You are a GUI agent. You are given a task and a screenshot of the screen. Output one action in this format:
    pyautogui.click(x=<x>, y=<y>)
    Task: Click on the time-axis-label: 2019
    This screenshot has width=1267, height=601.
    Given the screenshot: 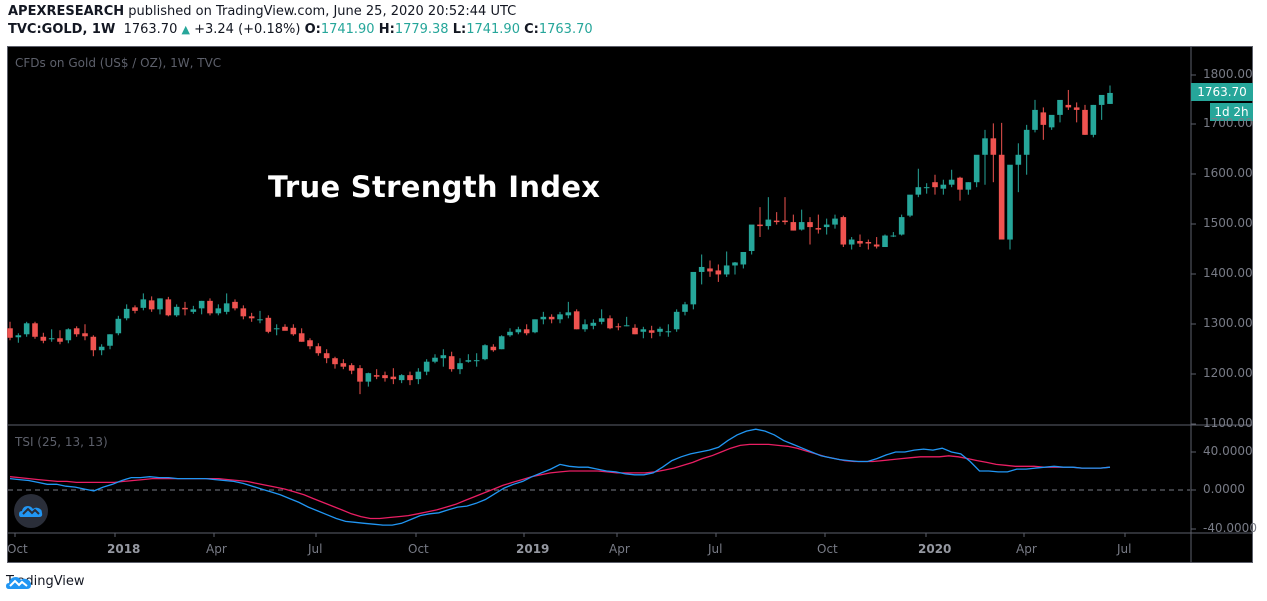 What is the action you would take?
    pyautogui.click(x=533, y=549)
    